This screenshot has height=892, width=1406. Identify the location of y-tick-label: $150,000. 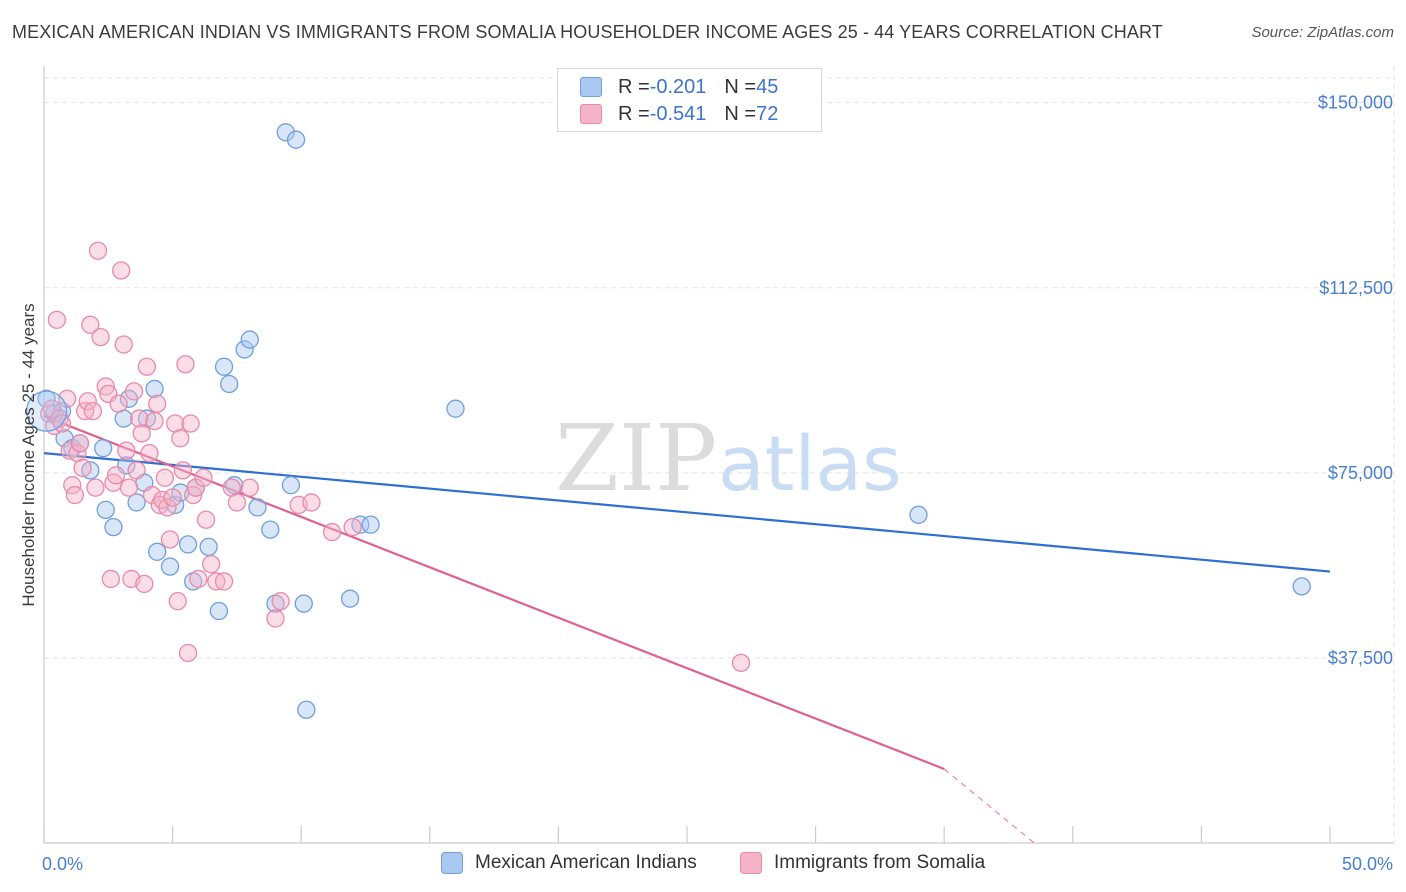
(1355, 103).